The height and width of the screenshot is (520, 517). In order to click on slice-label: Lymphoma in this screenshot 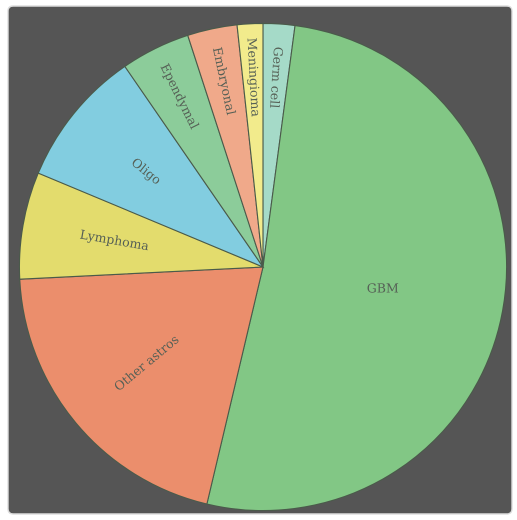, I will do `click(114, 241)`.